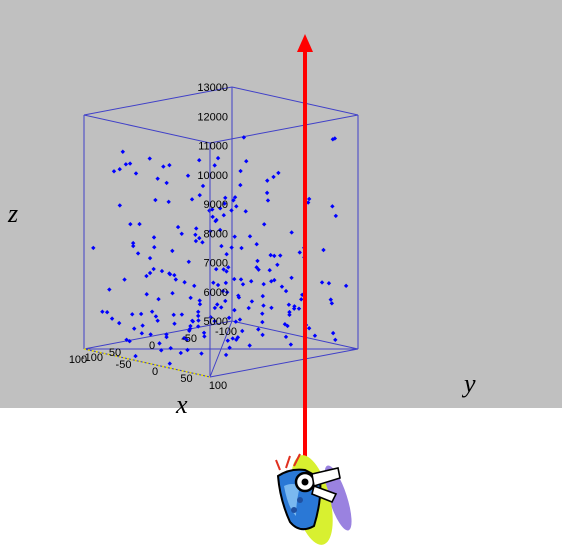 Image resolution: width=562 pixels, height=548 pixels. What do you see at coordinates (305, 256) in the screenshot?
I see `red-arrow` at bounding box center [305, 256].